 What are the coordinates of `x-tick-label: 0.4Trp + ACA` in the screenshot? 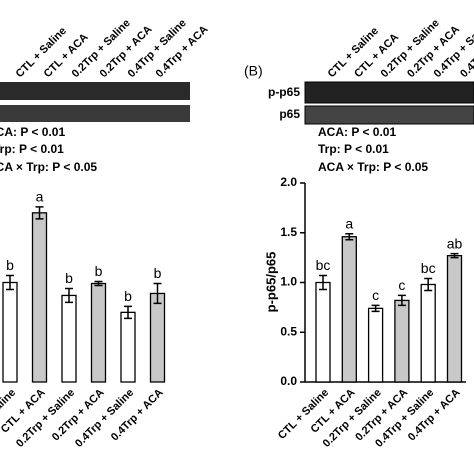 It's located at (137, 415).